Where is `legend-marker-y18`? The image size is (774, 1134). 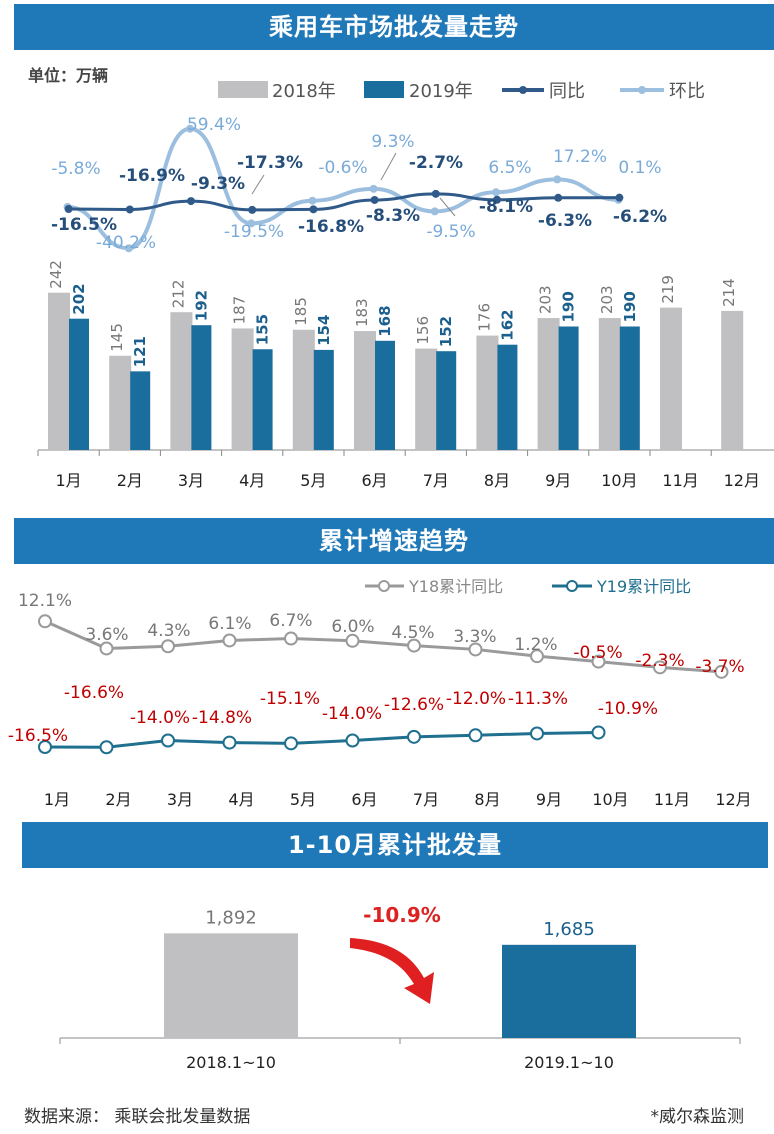
legend-marker-y18 is located at coordinates (384, 586).